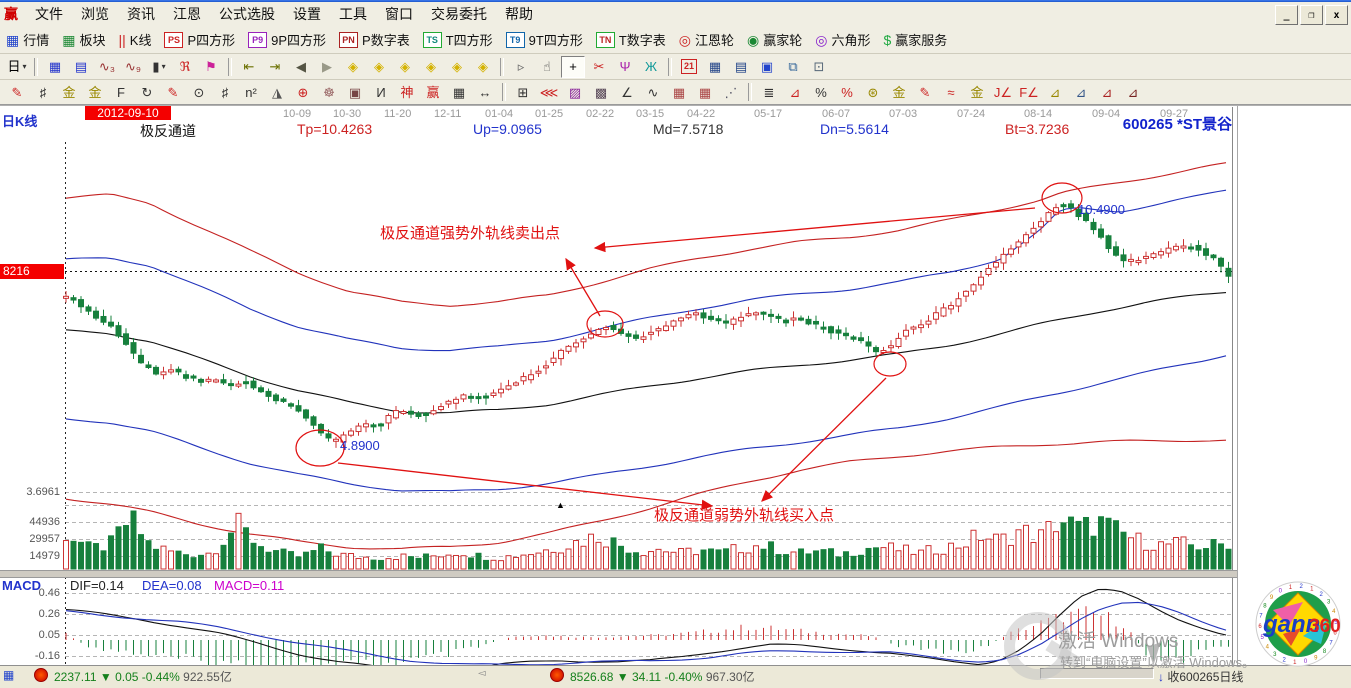  Describe the element at coordinates (523, 92) in the screenshot. I see `box-frame-icon: ⊞` at that location.